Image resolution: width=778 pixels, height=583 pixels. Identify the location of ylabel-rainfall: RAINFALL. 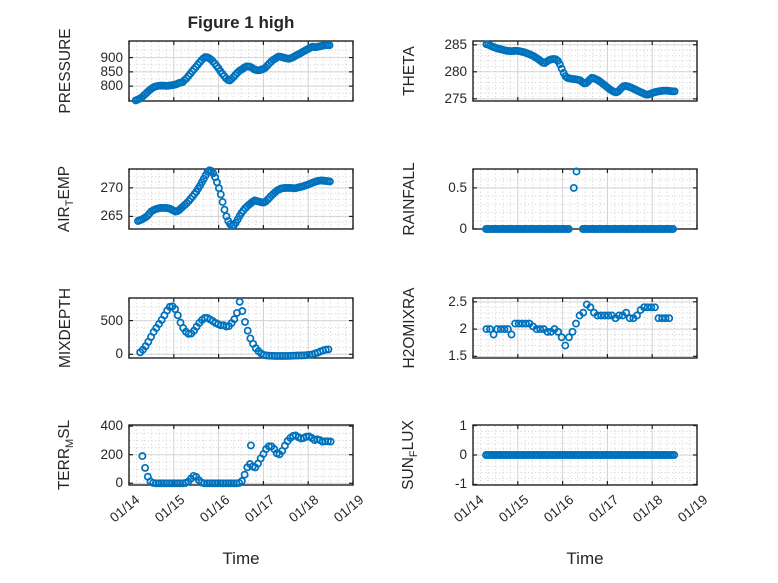
(409, 199).